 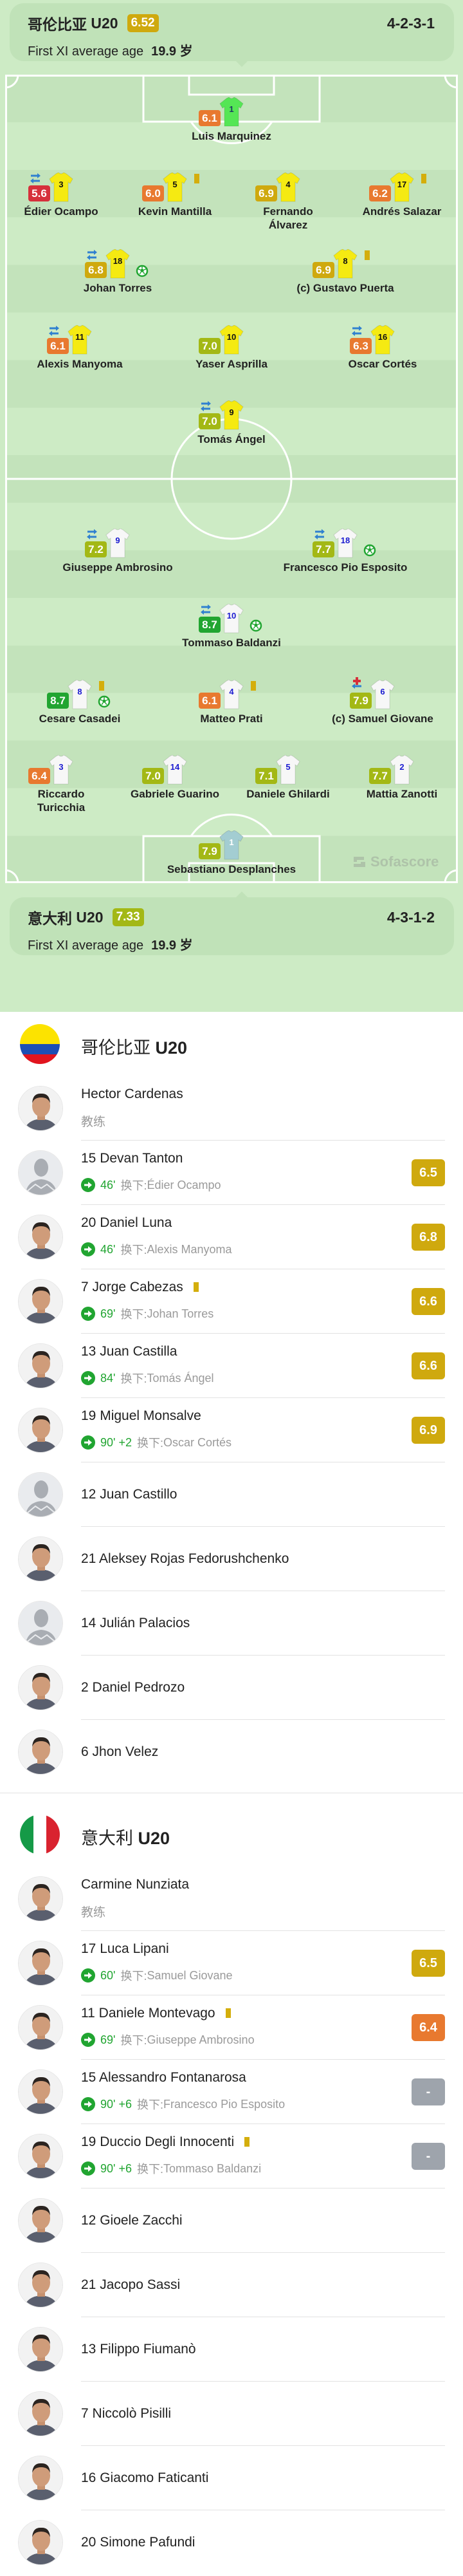 I want to click on coach-role: 教练, so click(x=93, y=1122).